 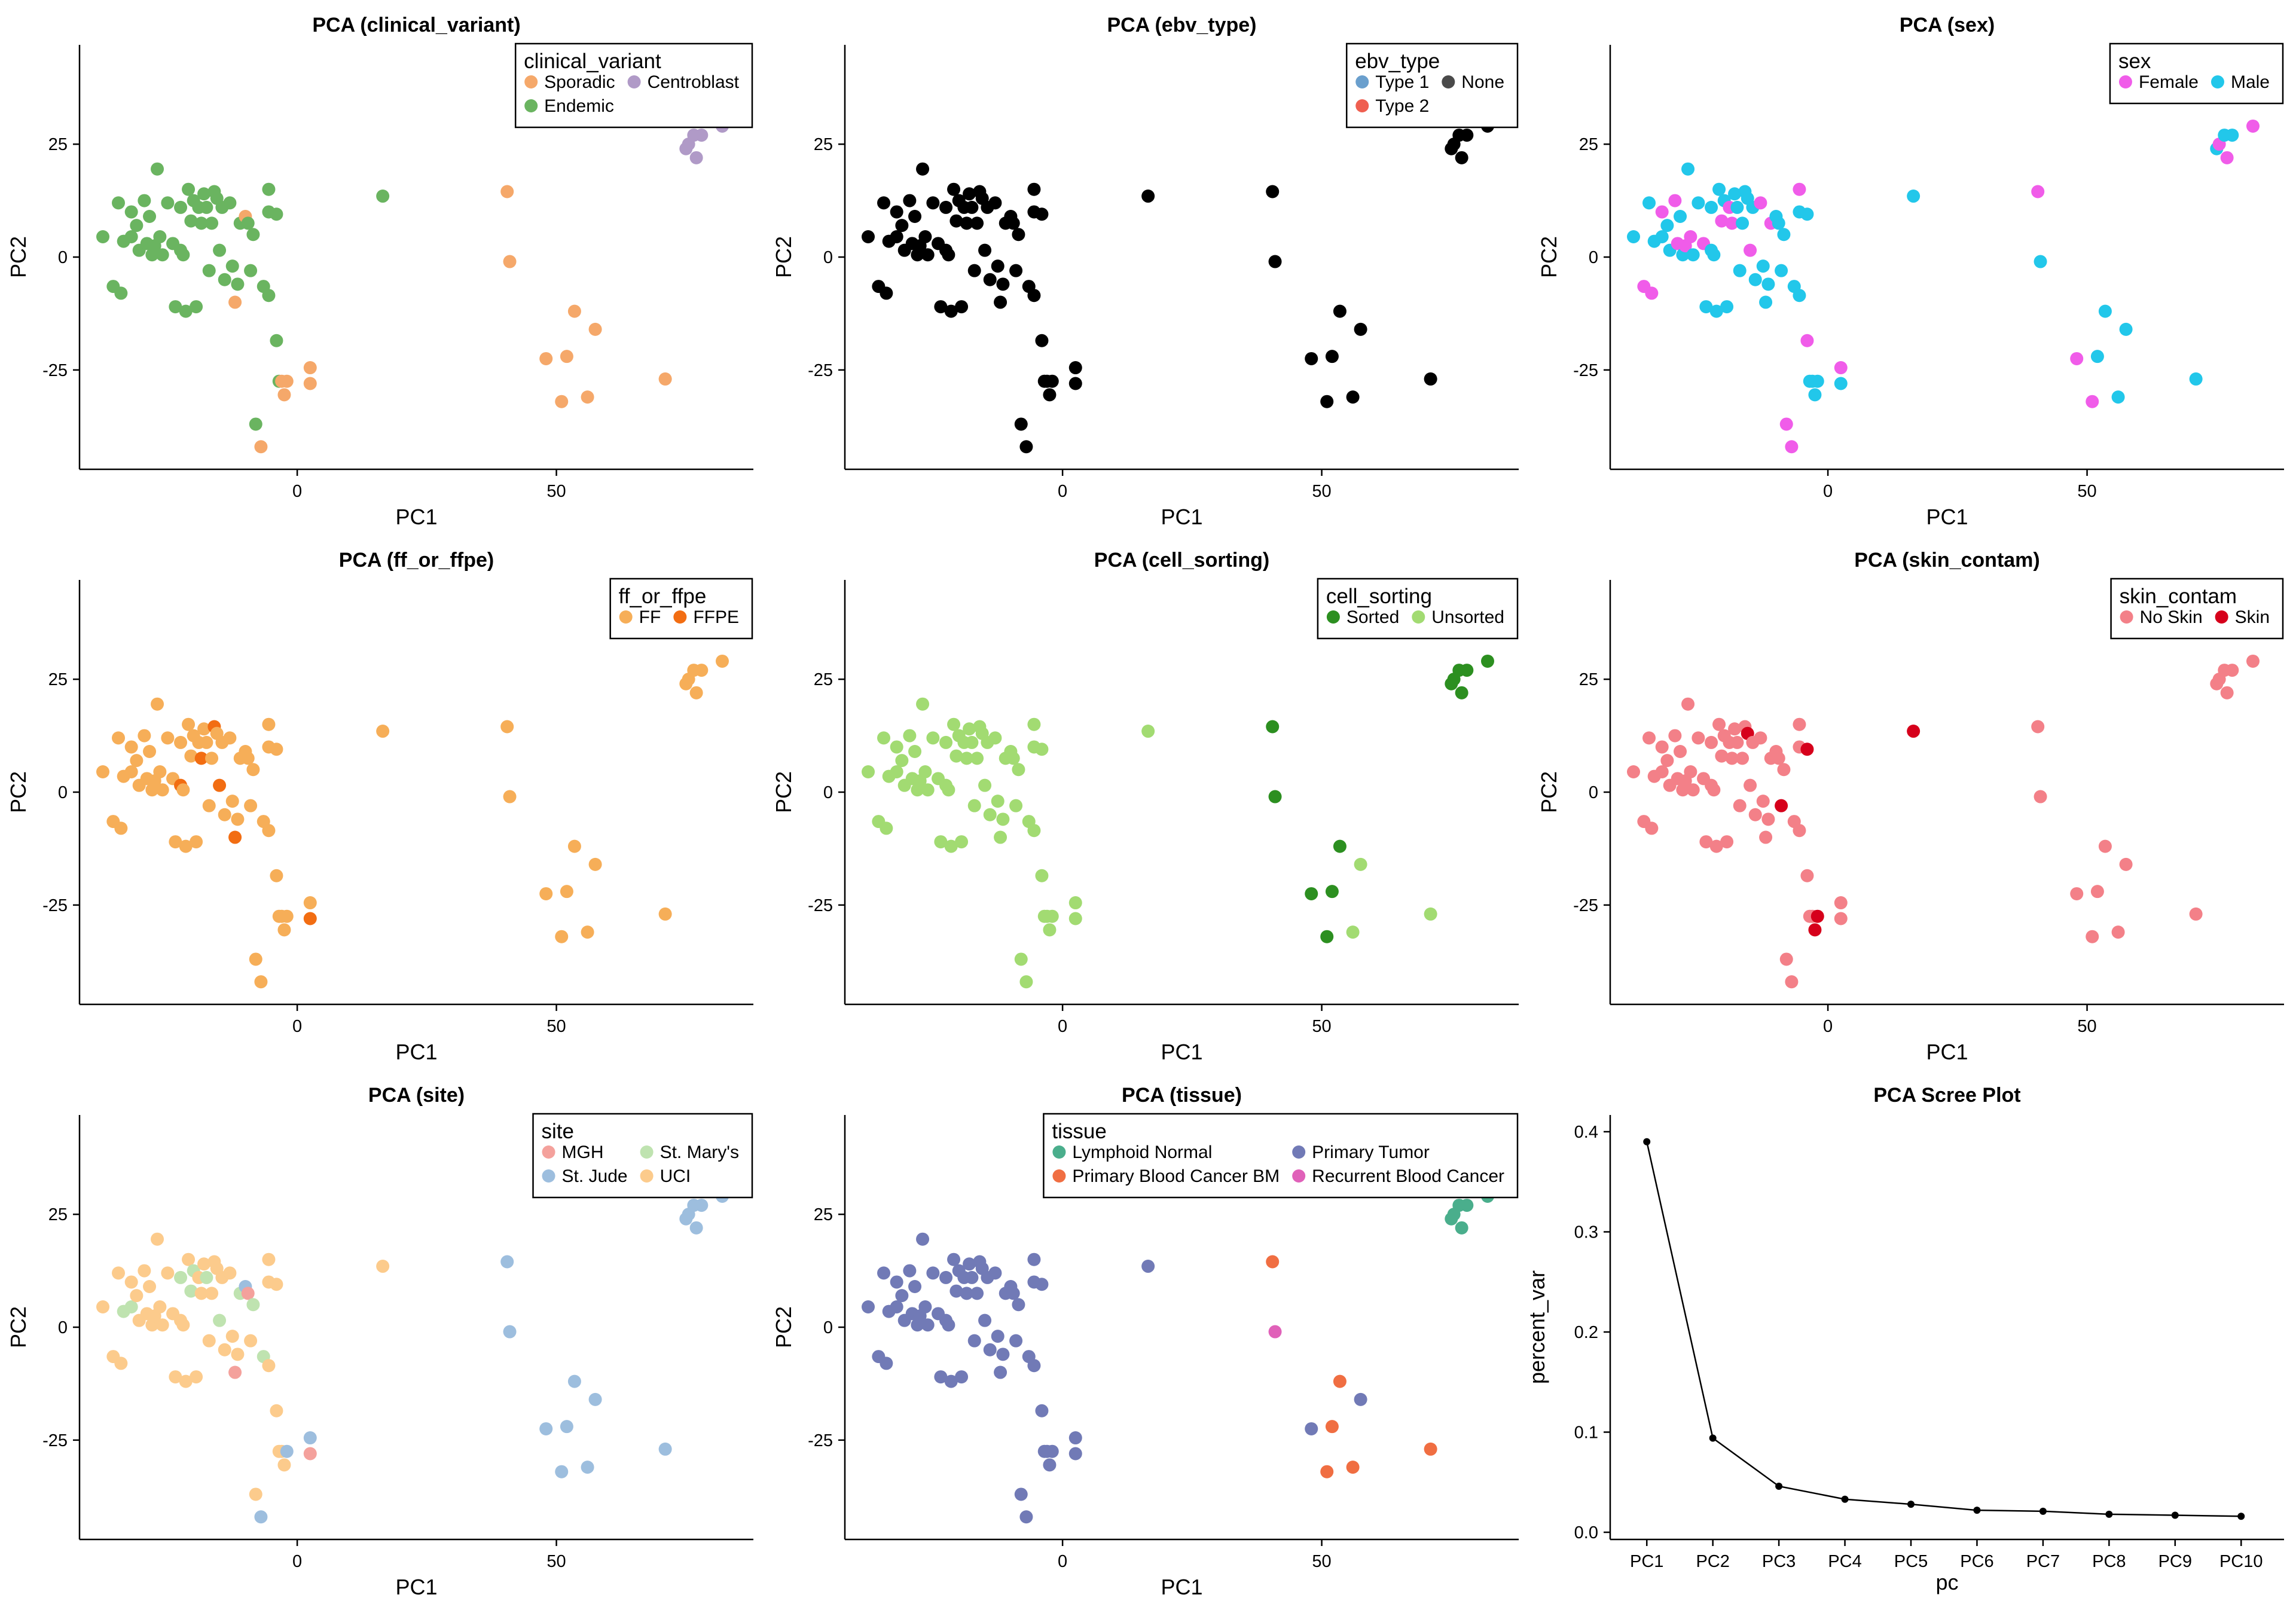 I want to click on x-tick-label: PC4, so click(x=1844, y=1561).